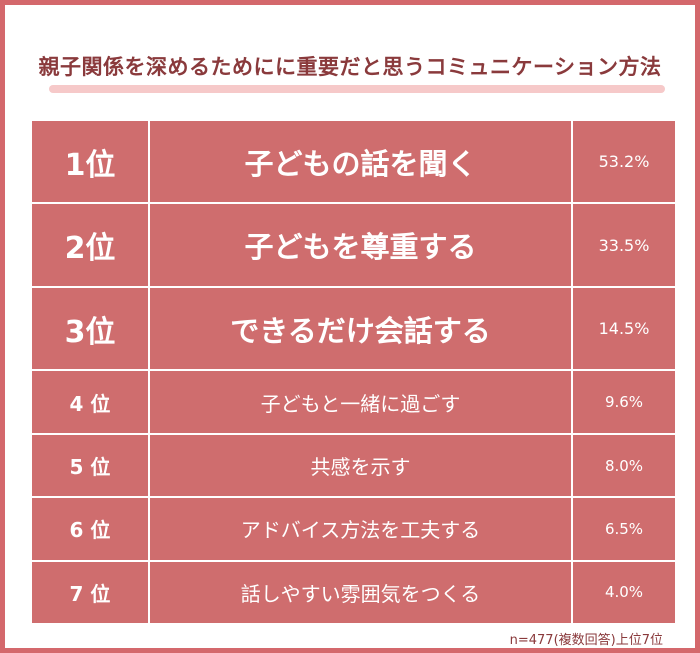 This screenshot has width=700, height=653. I want to click on table-row: 5 位 共感を示す 8.0%, so click(353, 465).